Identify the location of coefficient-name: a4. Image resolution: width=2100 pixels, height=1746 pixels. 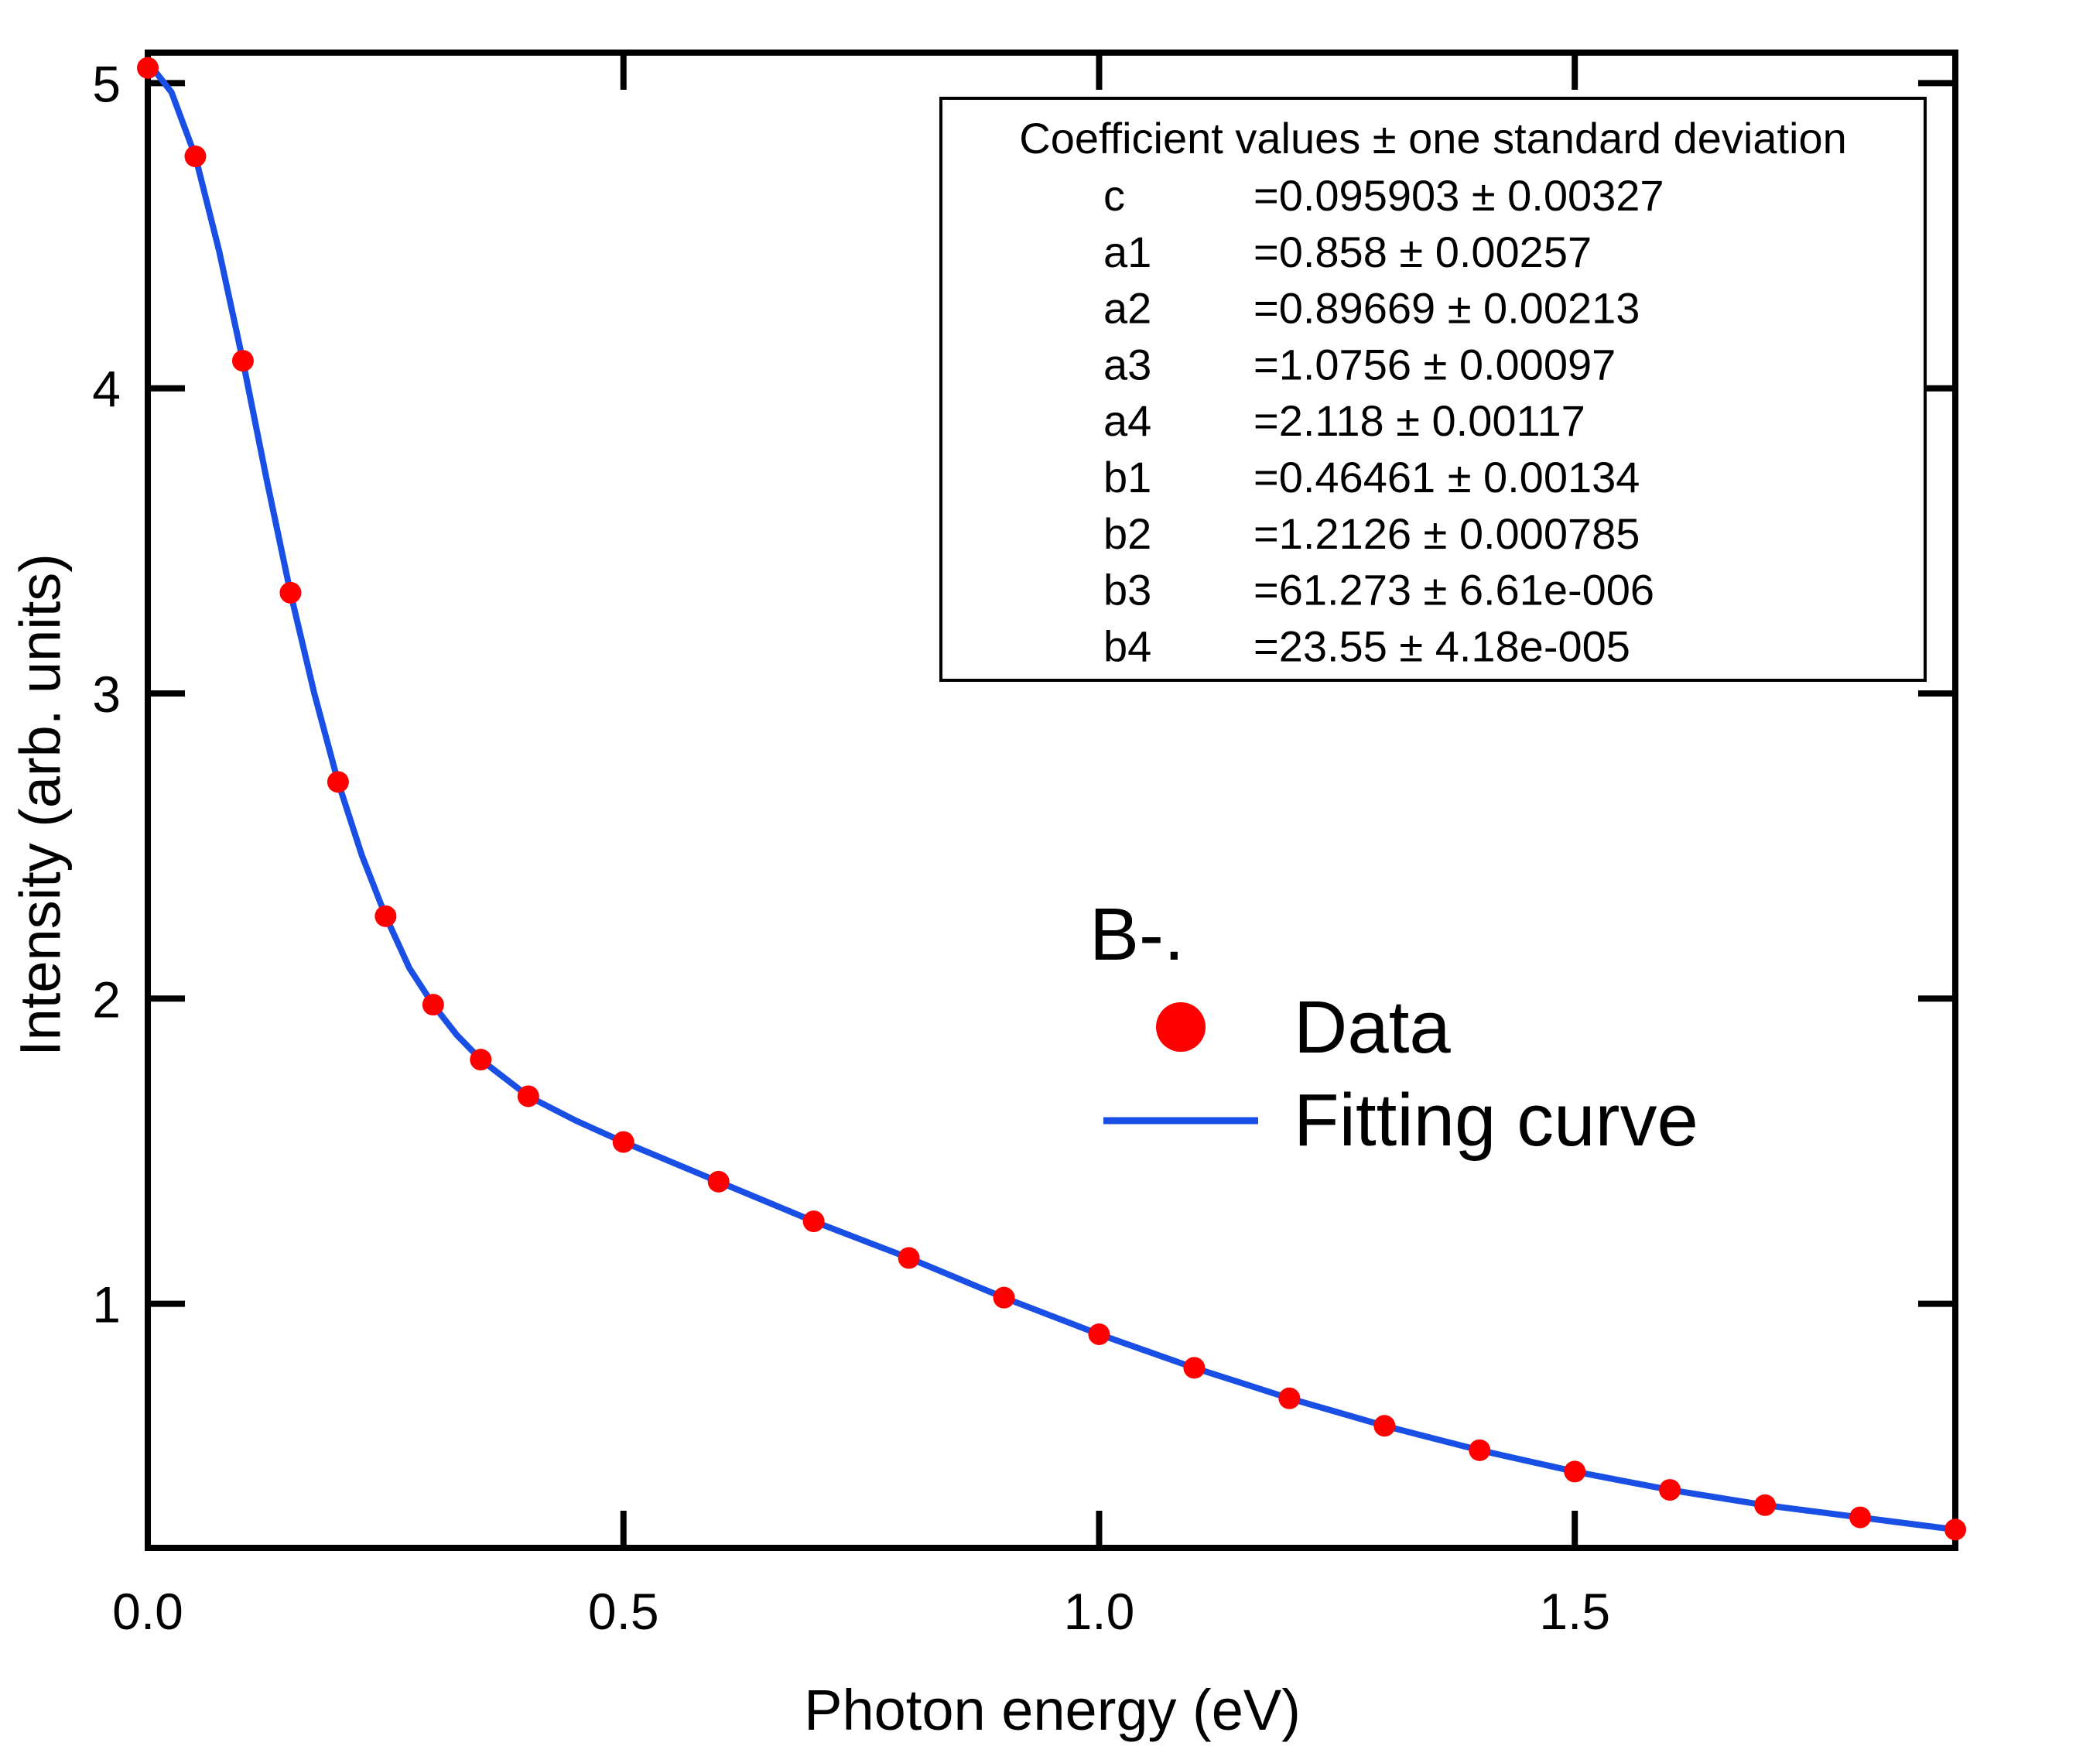
(1127, 421).